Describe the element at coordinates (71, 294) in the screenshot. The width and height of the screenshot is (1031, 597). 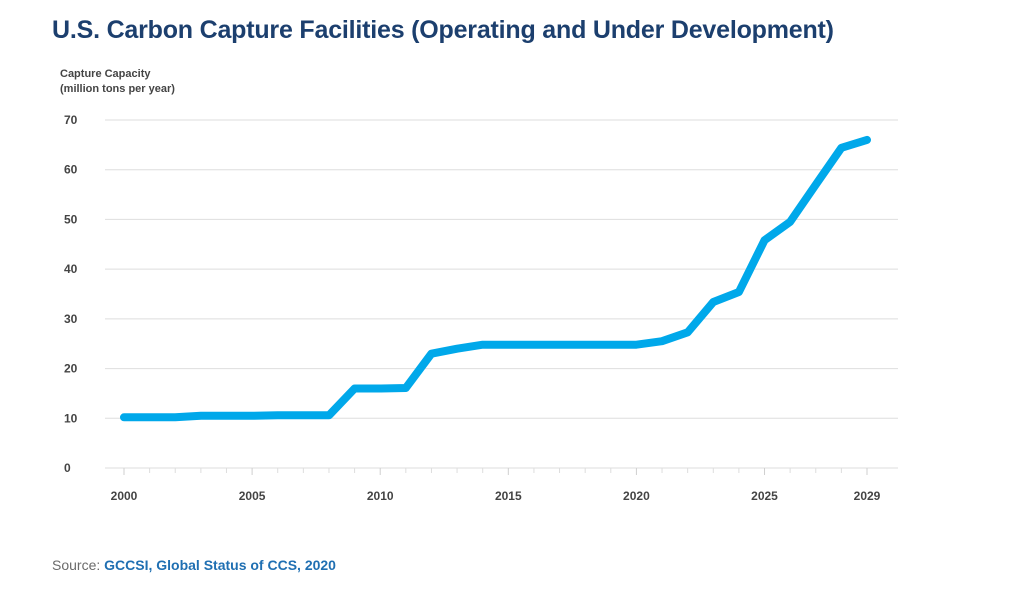
I see `y-tick-labels: 0 10 20 30 40 50 60 70` at that location.